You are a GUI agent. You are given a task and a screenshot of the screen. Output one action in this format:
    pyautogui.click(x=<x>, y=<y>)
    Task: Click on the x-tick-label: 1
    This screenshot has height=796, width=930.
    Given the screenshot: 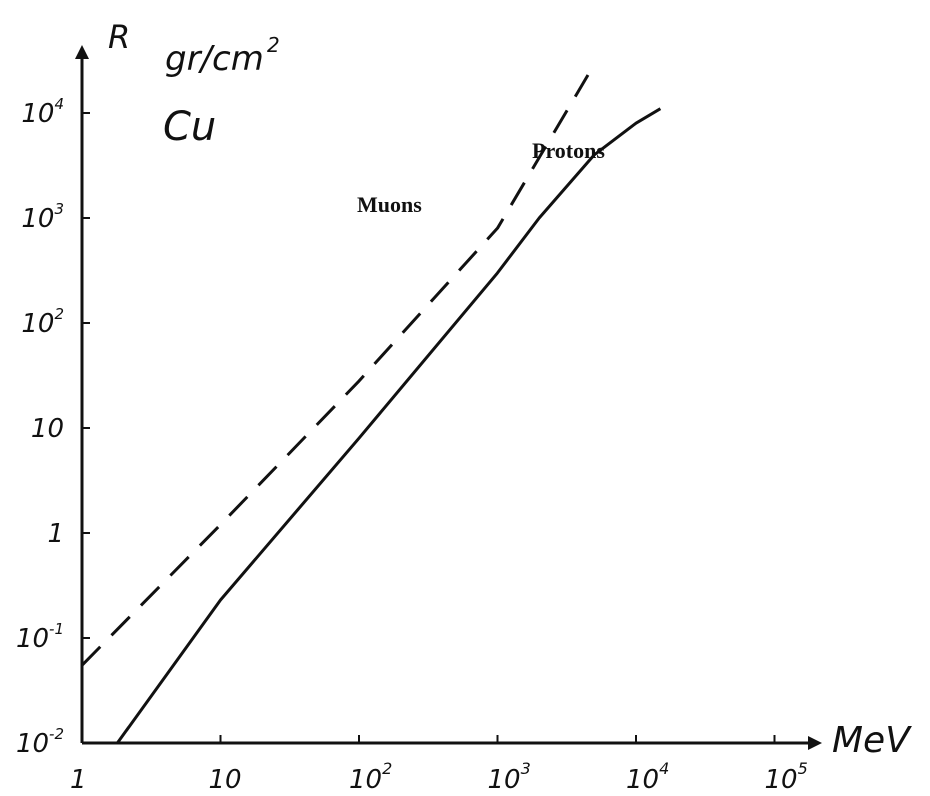 What is the action you would take?
    pyautogui.click(x=78, y=780)
    